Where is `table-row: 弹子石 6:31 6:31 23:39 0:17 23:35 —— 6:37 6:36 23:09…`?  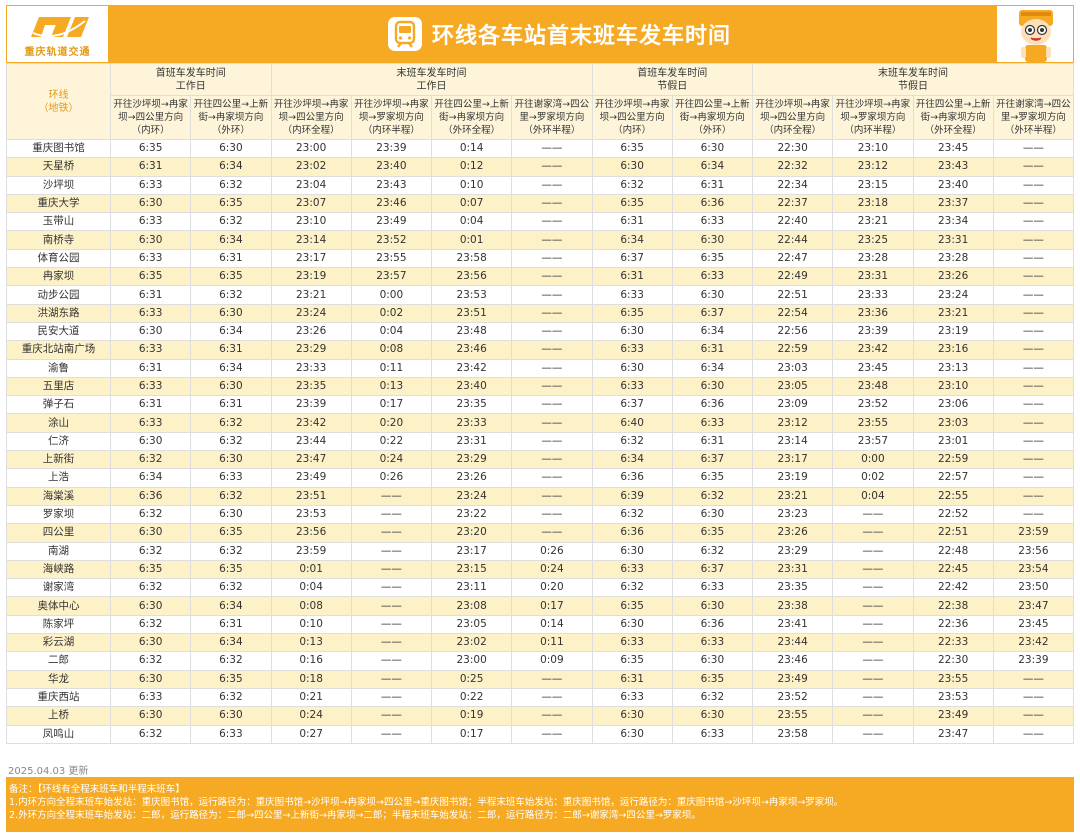 table-row: 弹子石 6:31 6:31 23:39 0:17 23:35 —— 6:37 6:36 23:09… is located at coordinates (540, 405).